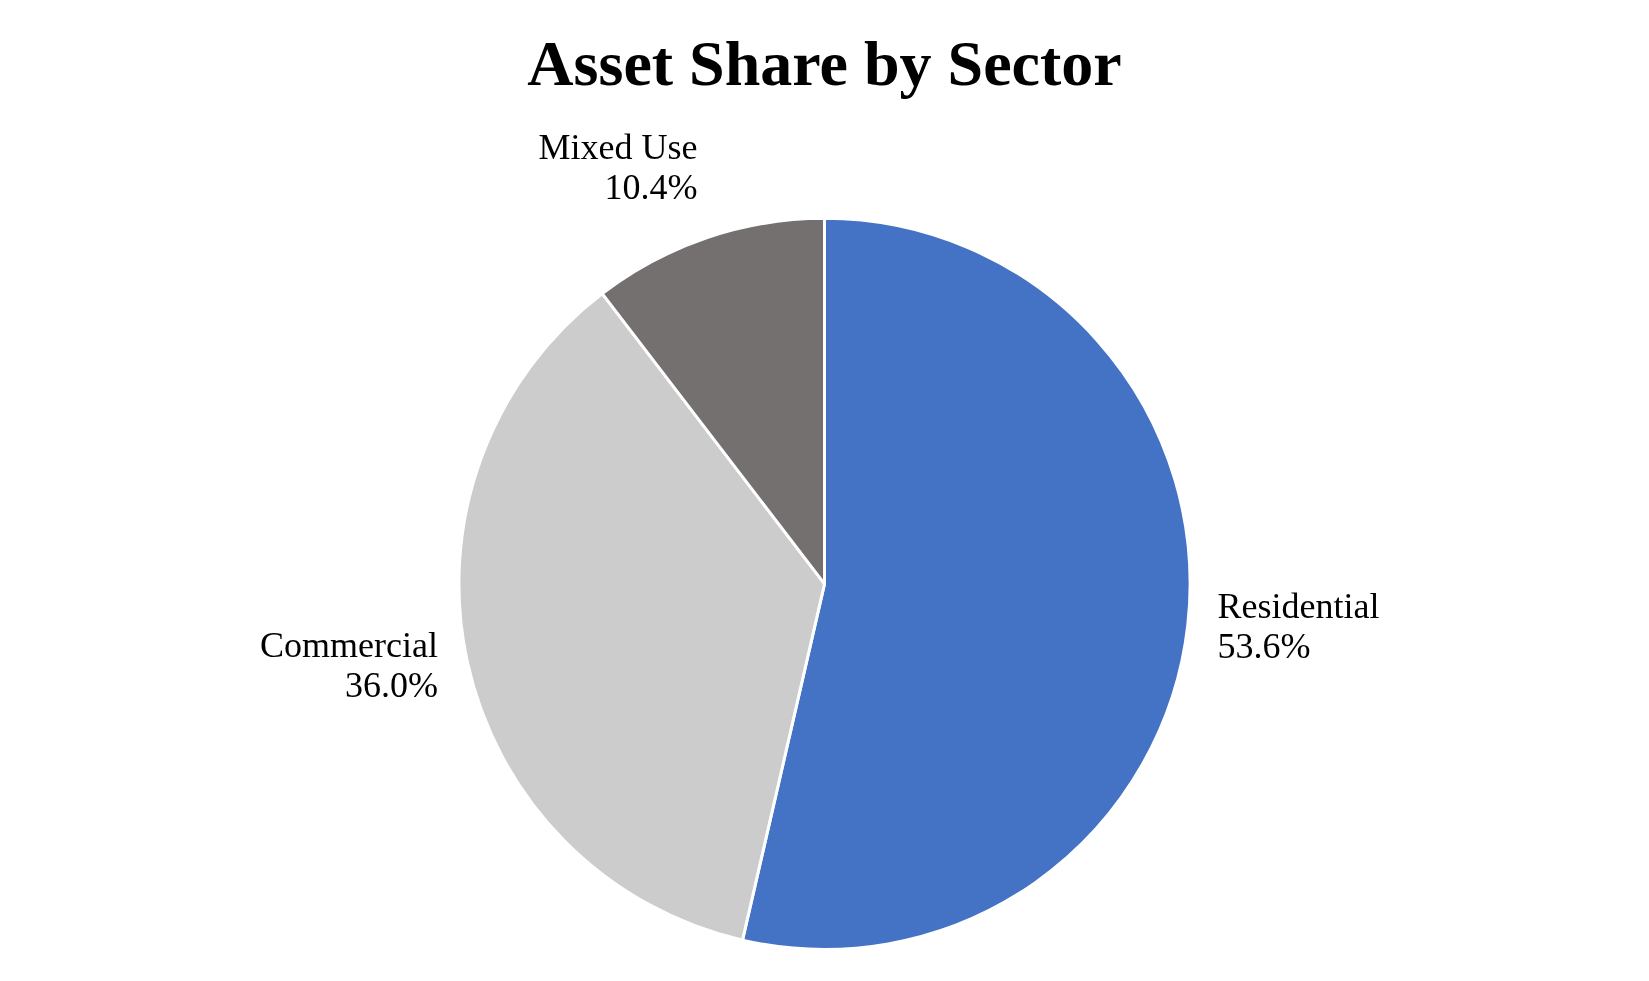 The height and width of the screenshot is (981, 1649). Describe the element at coordinates (1298, 606) in the screenshot. I see `slice-label: Residential` at that location.